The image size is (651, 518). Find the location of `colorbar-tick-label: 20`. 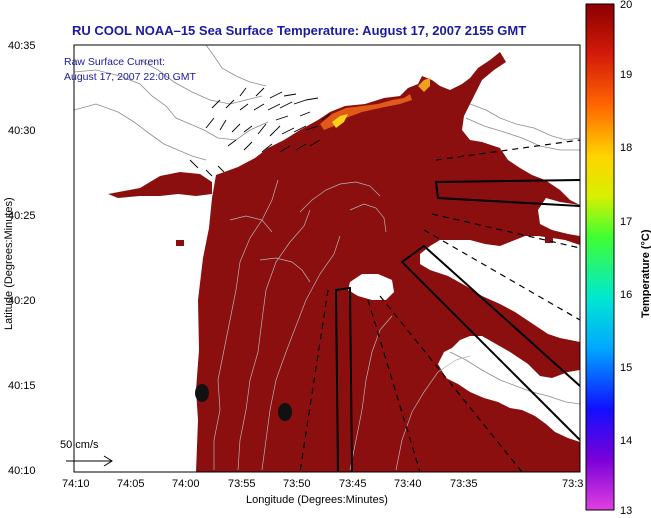

colorbar-tick-label: 20 is located at coordinates (626, 5).